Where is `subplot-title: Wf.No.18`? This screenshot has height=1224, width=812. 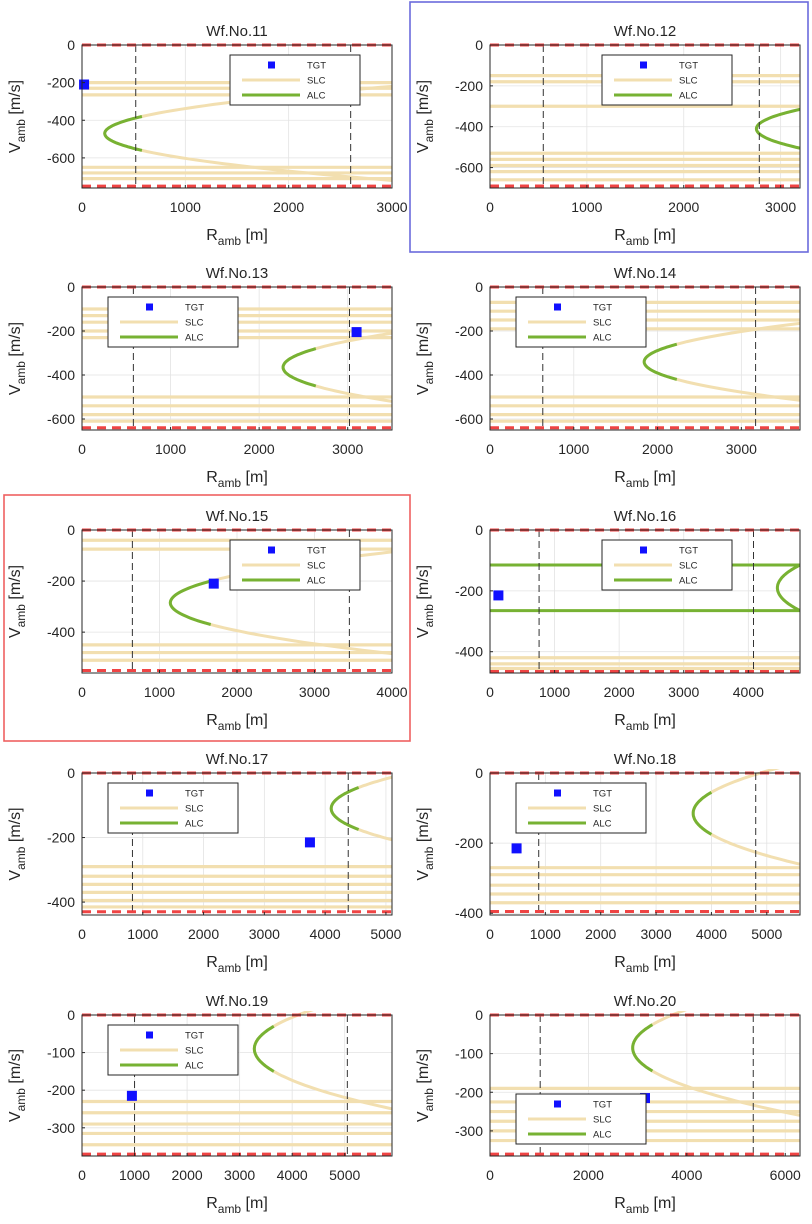
subplot-title: Wf.No.18 is located at coordinates (645, 759).